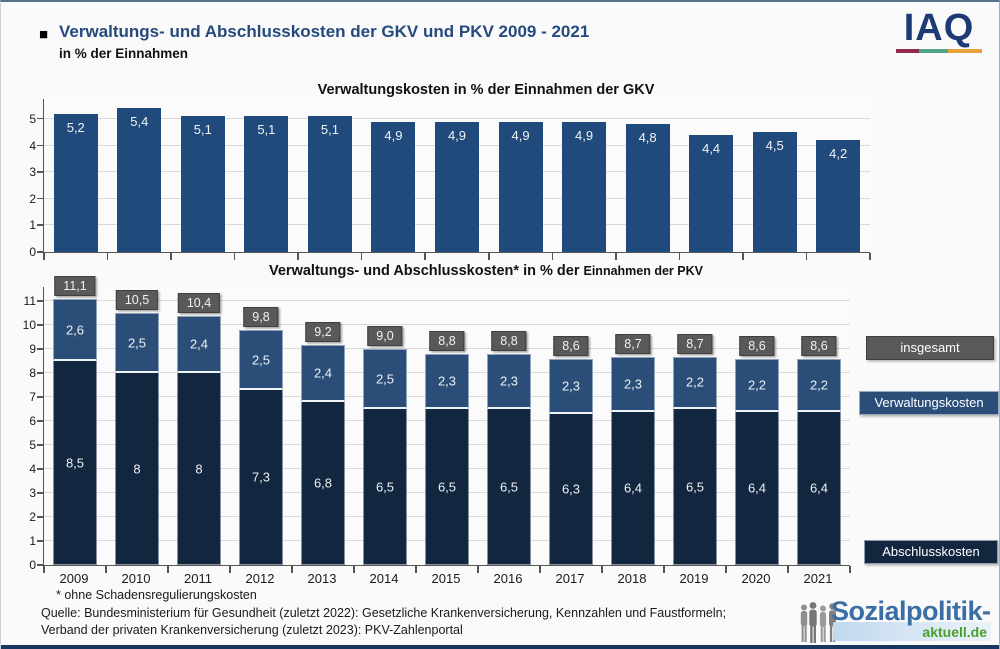 This screenshot has height=649, width=1000. Describe the element at coordinates (895, 620) in the screenshot. I see `sozialpolitik-aktuell-logo: Sozialpolitik- aktuell.de` at that location.